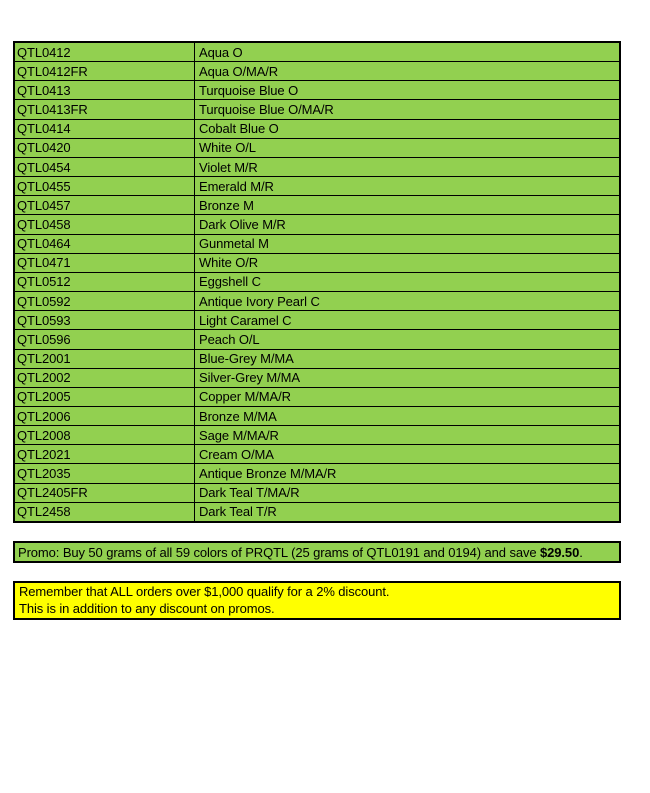 This screenshot has width=650, height=793. What do you see at coordinates (236, 186) in the screenshot?
I see `description-cell: Emerald M/R` at bounding box center [236, 186].